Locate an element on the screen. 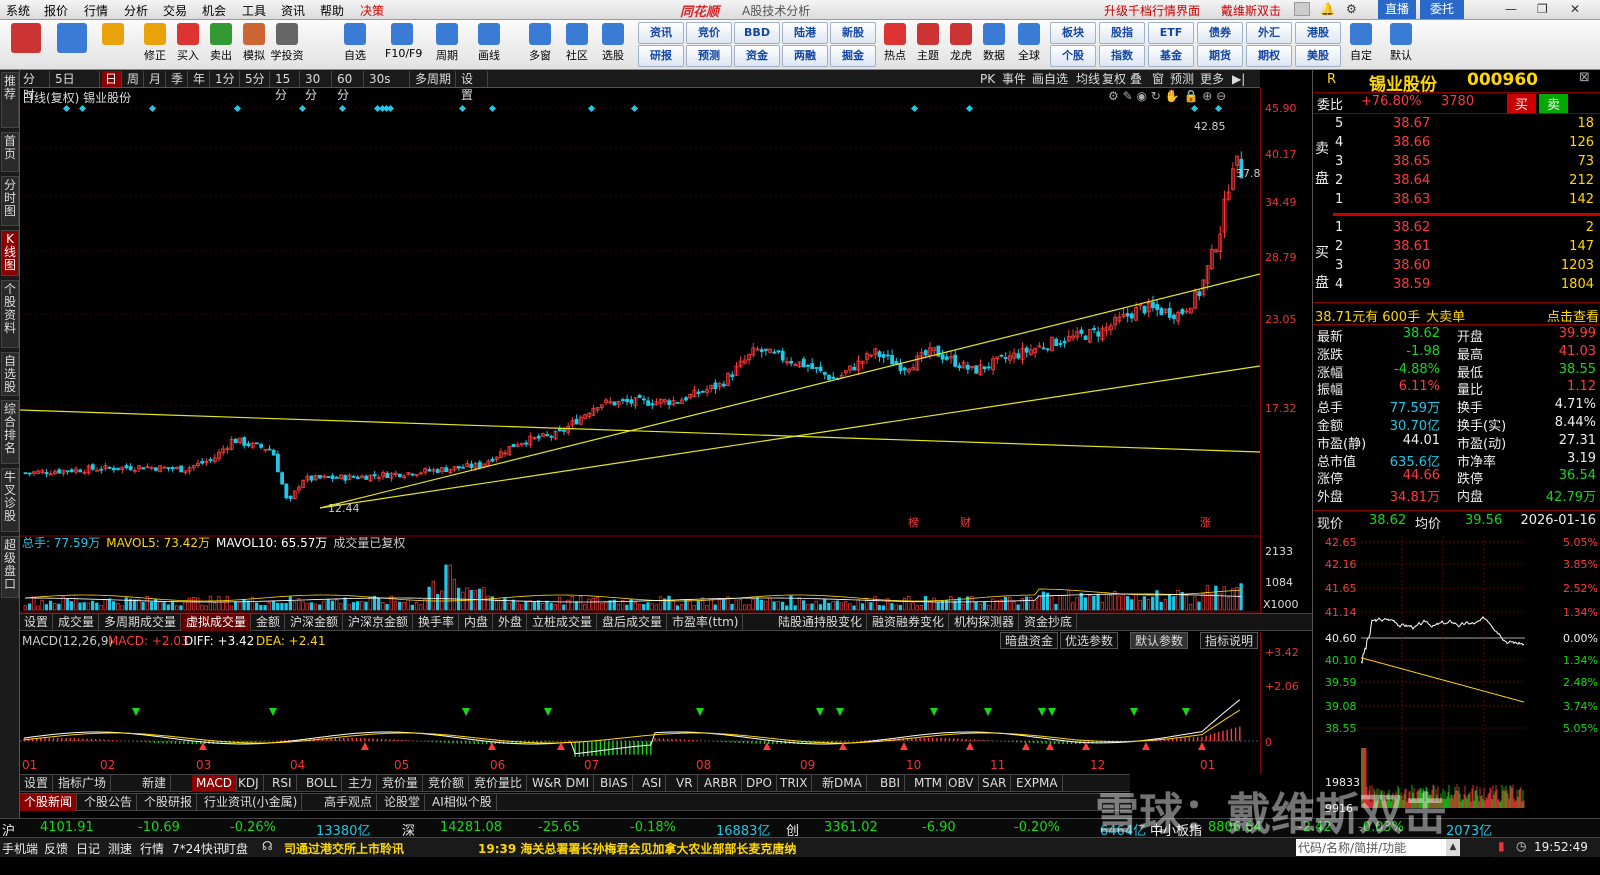 Image resolution: width=1600 pixels, height=875 pixels. toolbar-star-button: 自选 is located at coordinates (355, 45).